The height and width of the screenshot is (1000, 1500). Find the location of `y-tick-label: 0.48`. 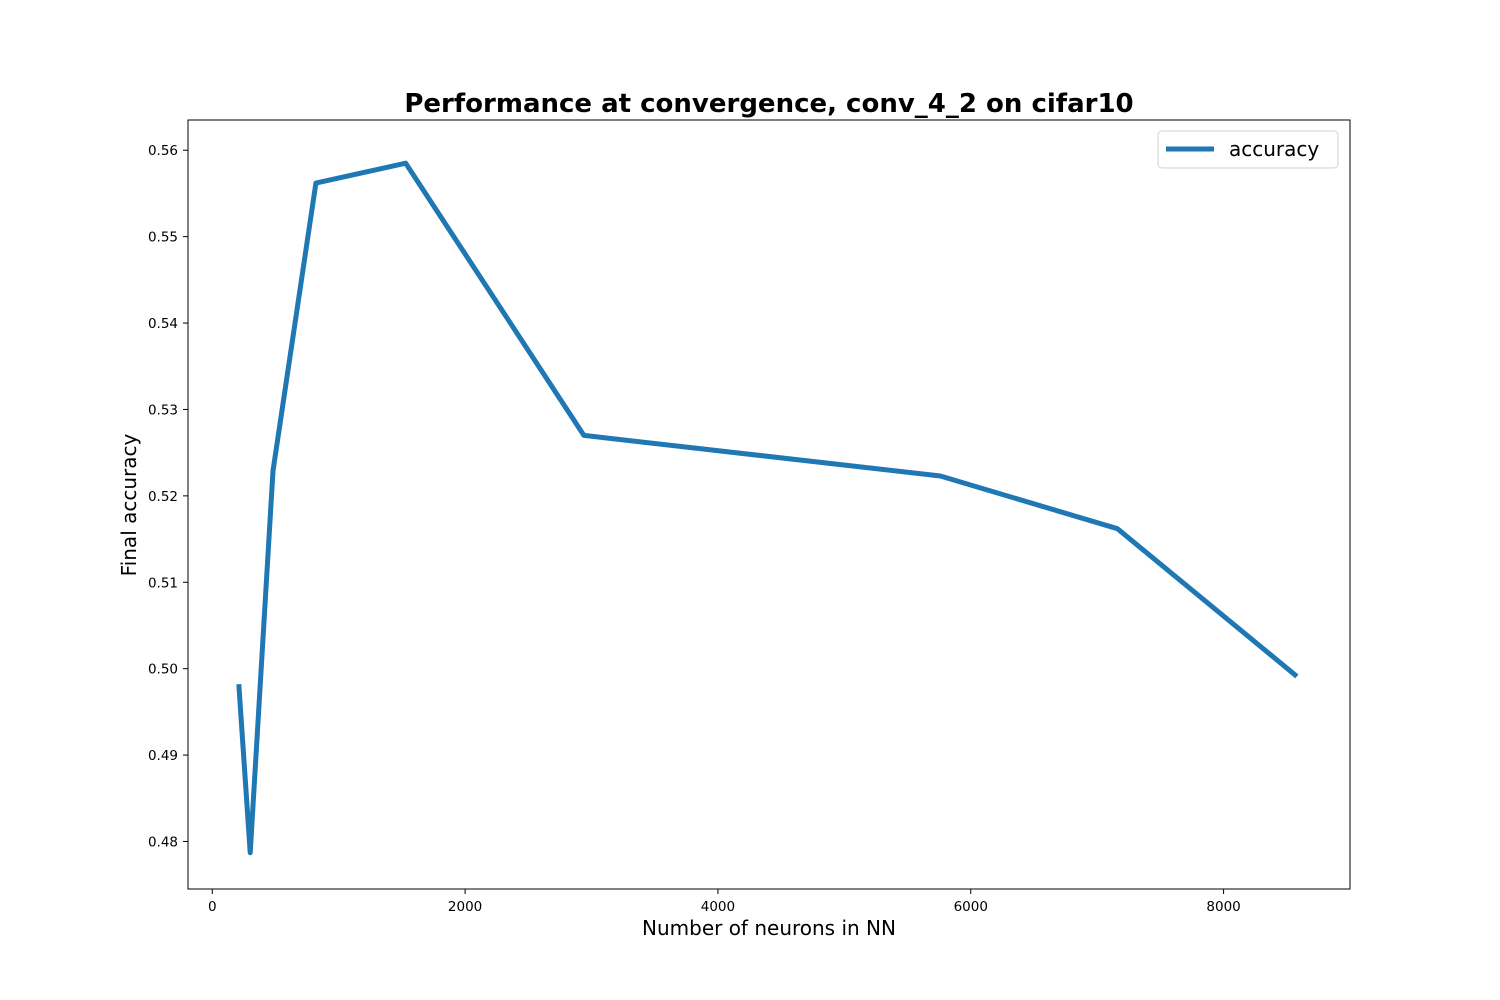

y-tick-label: 0.48 is located at coordinates (163, 842).